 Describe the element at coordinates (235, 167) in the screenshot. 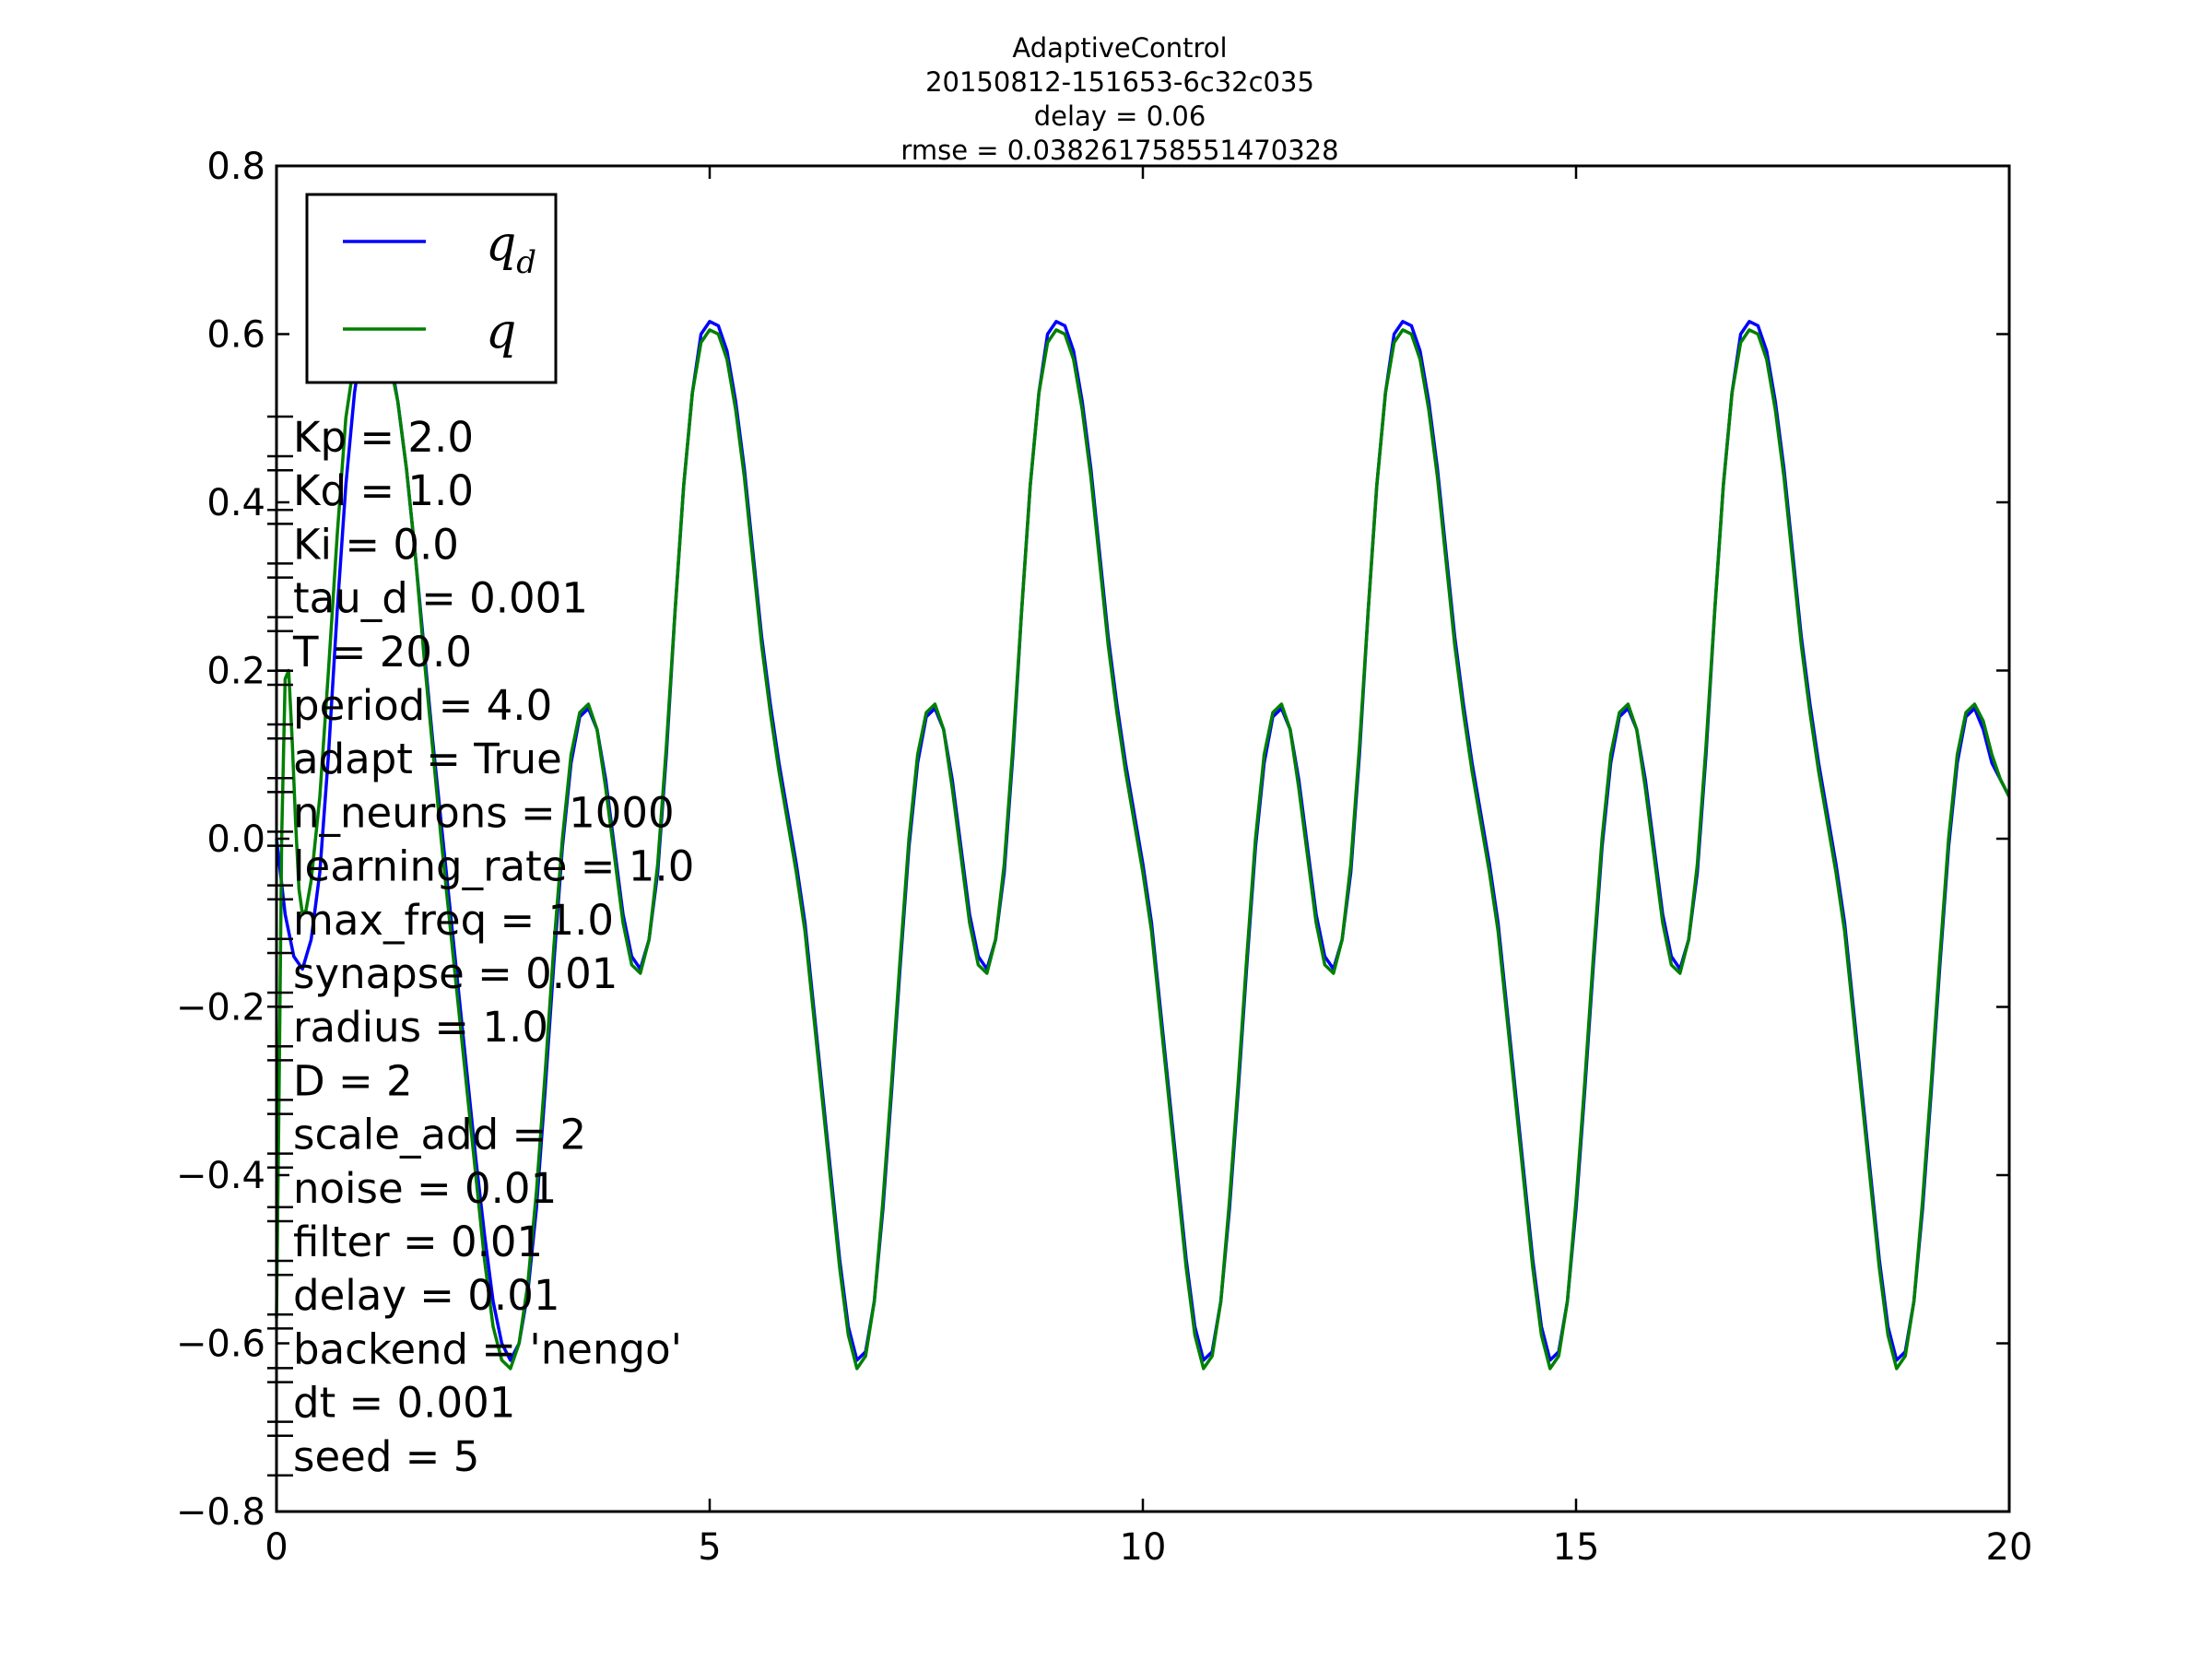

I see `y-tick-label: 0.8` at that location.